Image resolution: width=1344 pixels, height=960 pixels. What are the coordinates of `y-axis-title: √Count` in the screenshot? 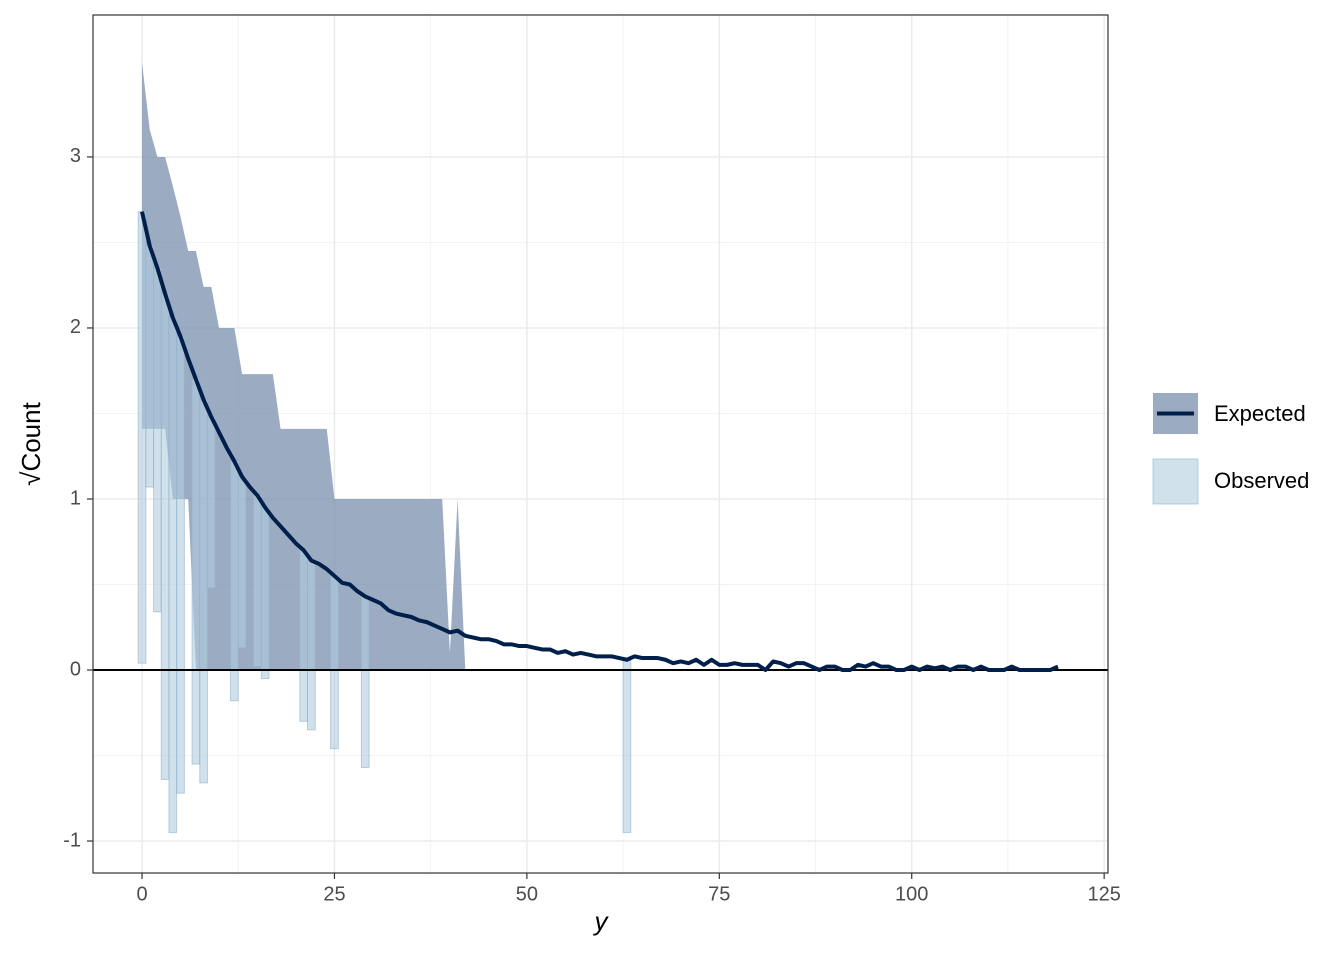 It's located at (31, 443).